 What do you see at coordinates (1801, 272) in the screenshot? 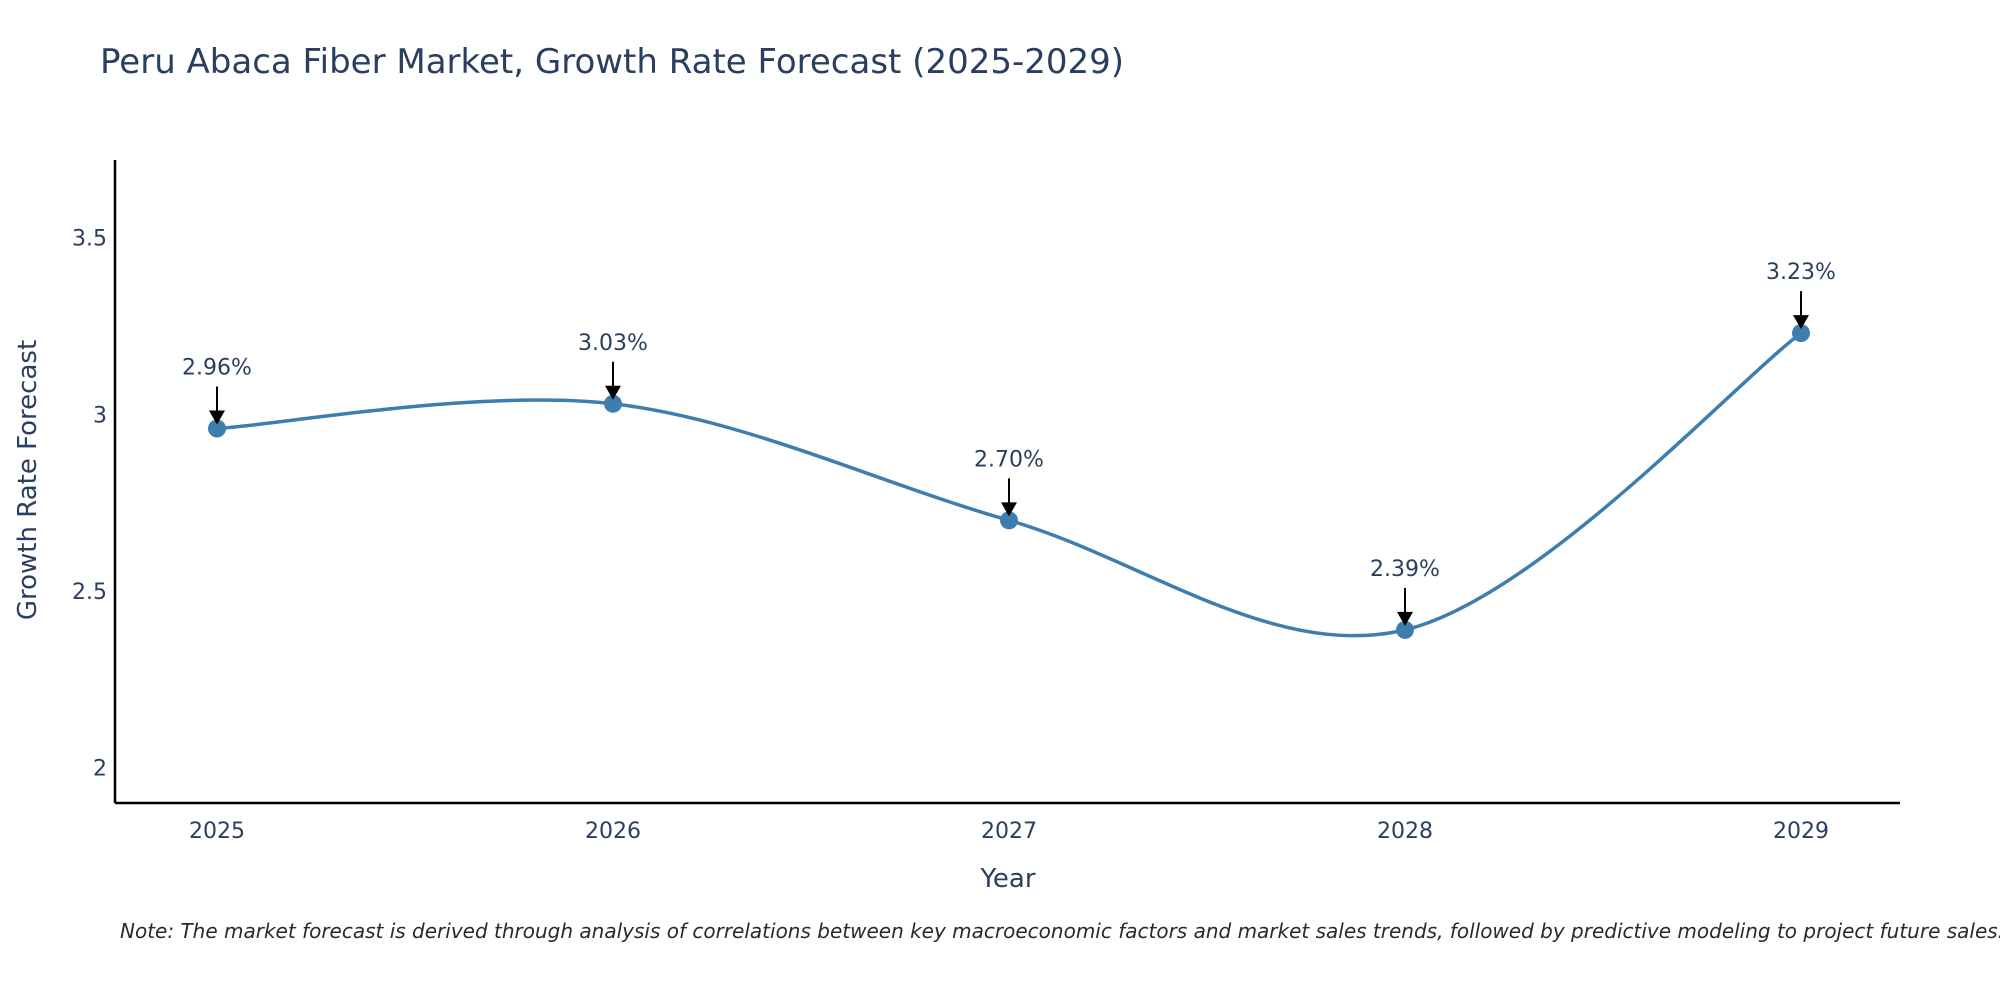
I see `data-label: 3.23%` at bounding box center [1801, 272].